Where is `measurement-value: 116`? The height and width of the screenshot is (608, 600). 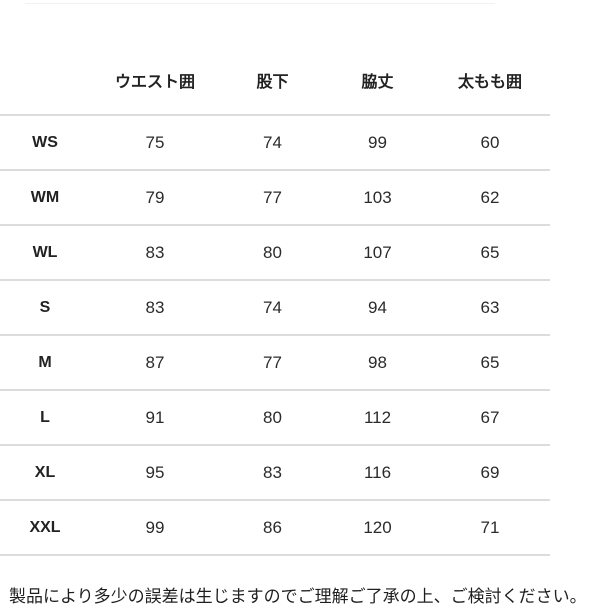 measurement-value: 116 is located at coordinates (377, 472).